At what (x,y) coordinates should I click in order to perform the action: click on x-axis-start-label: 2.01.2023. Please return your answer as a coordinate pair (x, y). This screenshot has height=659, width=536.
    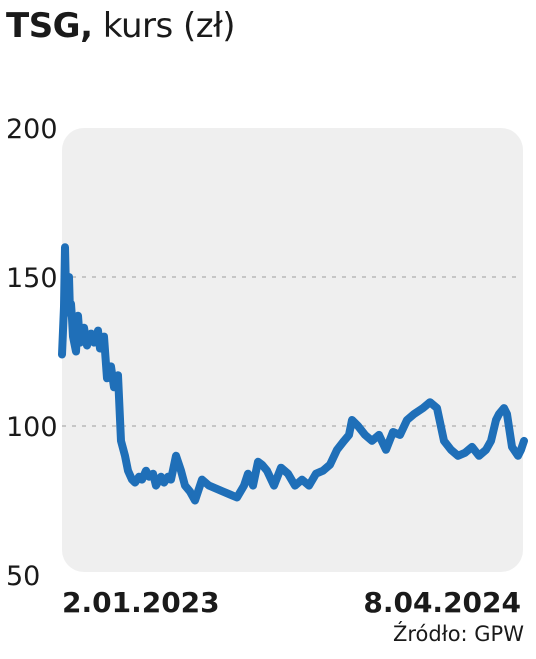
    Looking at the image, I should click on (141, 602).